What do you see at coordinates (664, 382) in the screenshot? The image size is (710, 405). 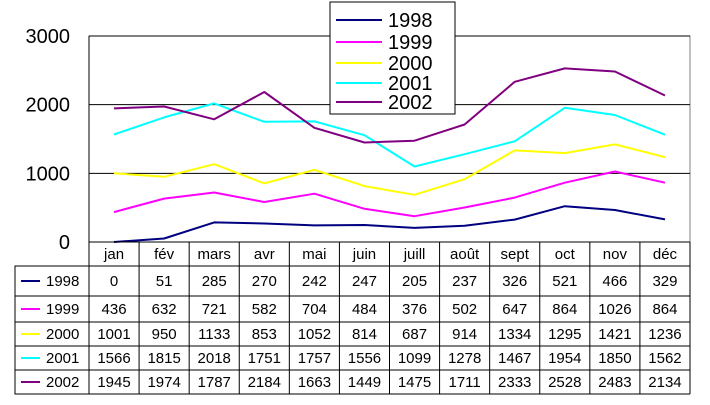 I see `table-cell-value: 2134` at bounding box center [664, 382].